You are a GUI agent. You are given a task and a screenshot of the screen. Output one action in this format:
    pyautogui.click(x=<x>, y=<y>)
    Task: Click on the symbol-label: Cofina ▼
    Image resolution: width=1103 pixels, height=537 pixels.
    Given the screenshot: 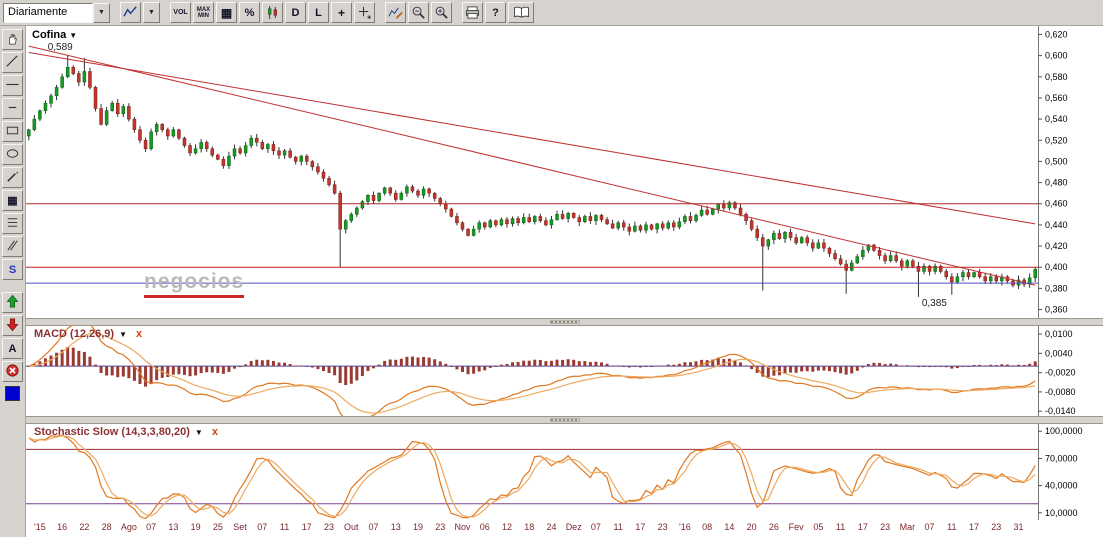 What is the action you would take?
    pyautogui.click(x=54, y=35)
    